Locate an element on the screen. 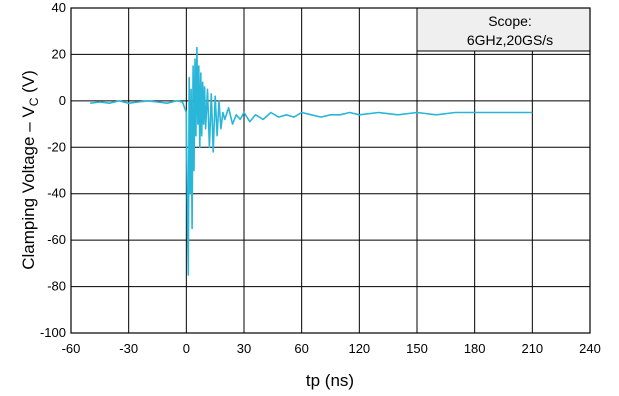  x-tick-label: 30 is located at coordinates (244, 348).